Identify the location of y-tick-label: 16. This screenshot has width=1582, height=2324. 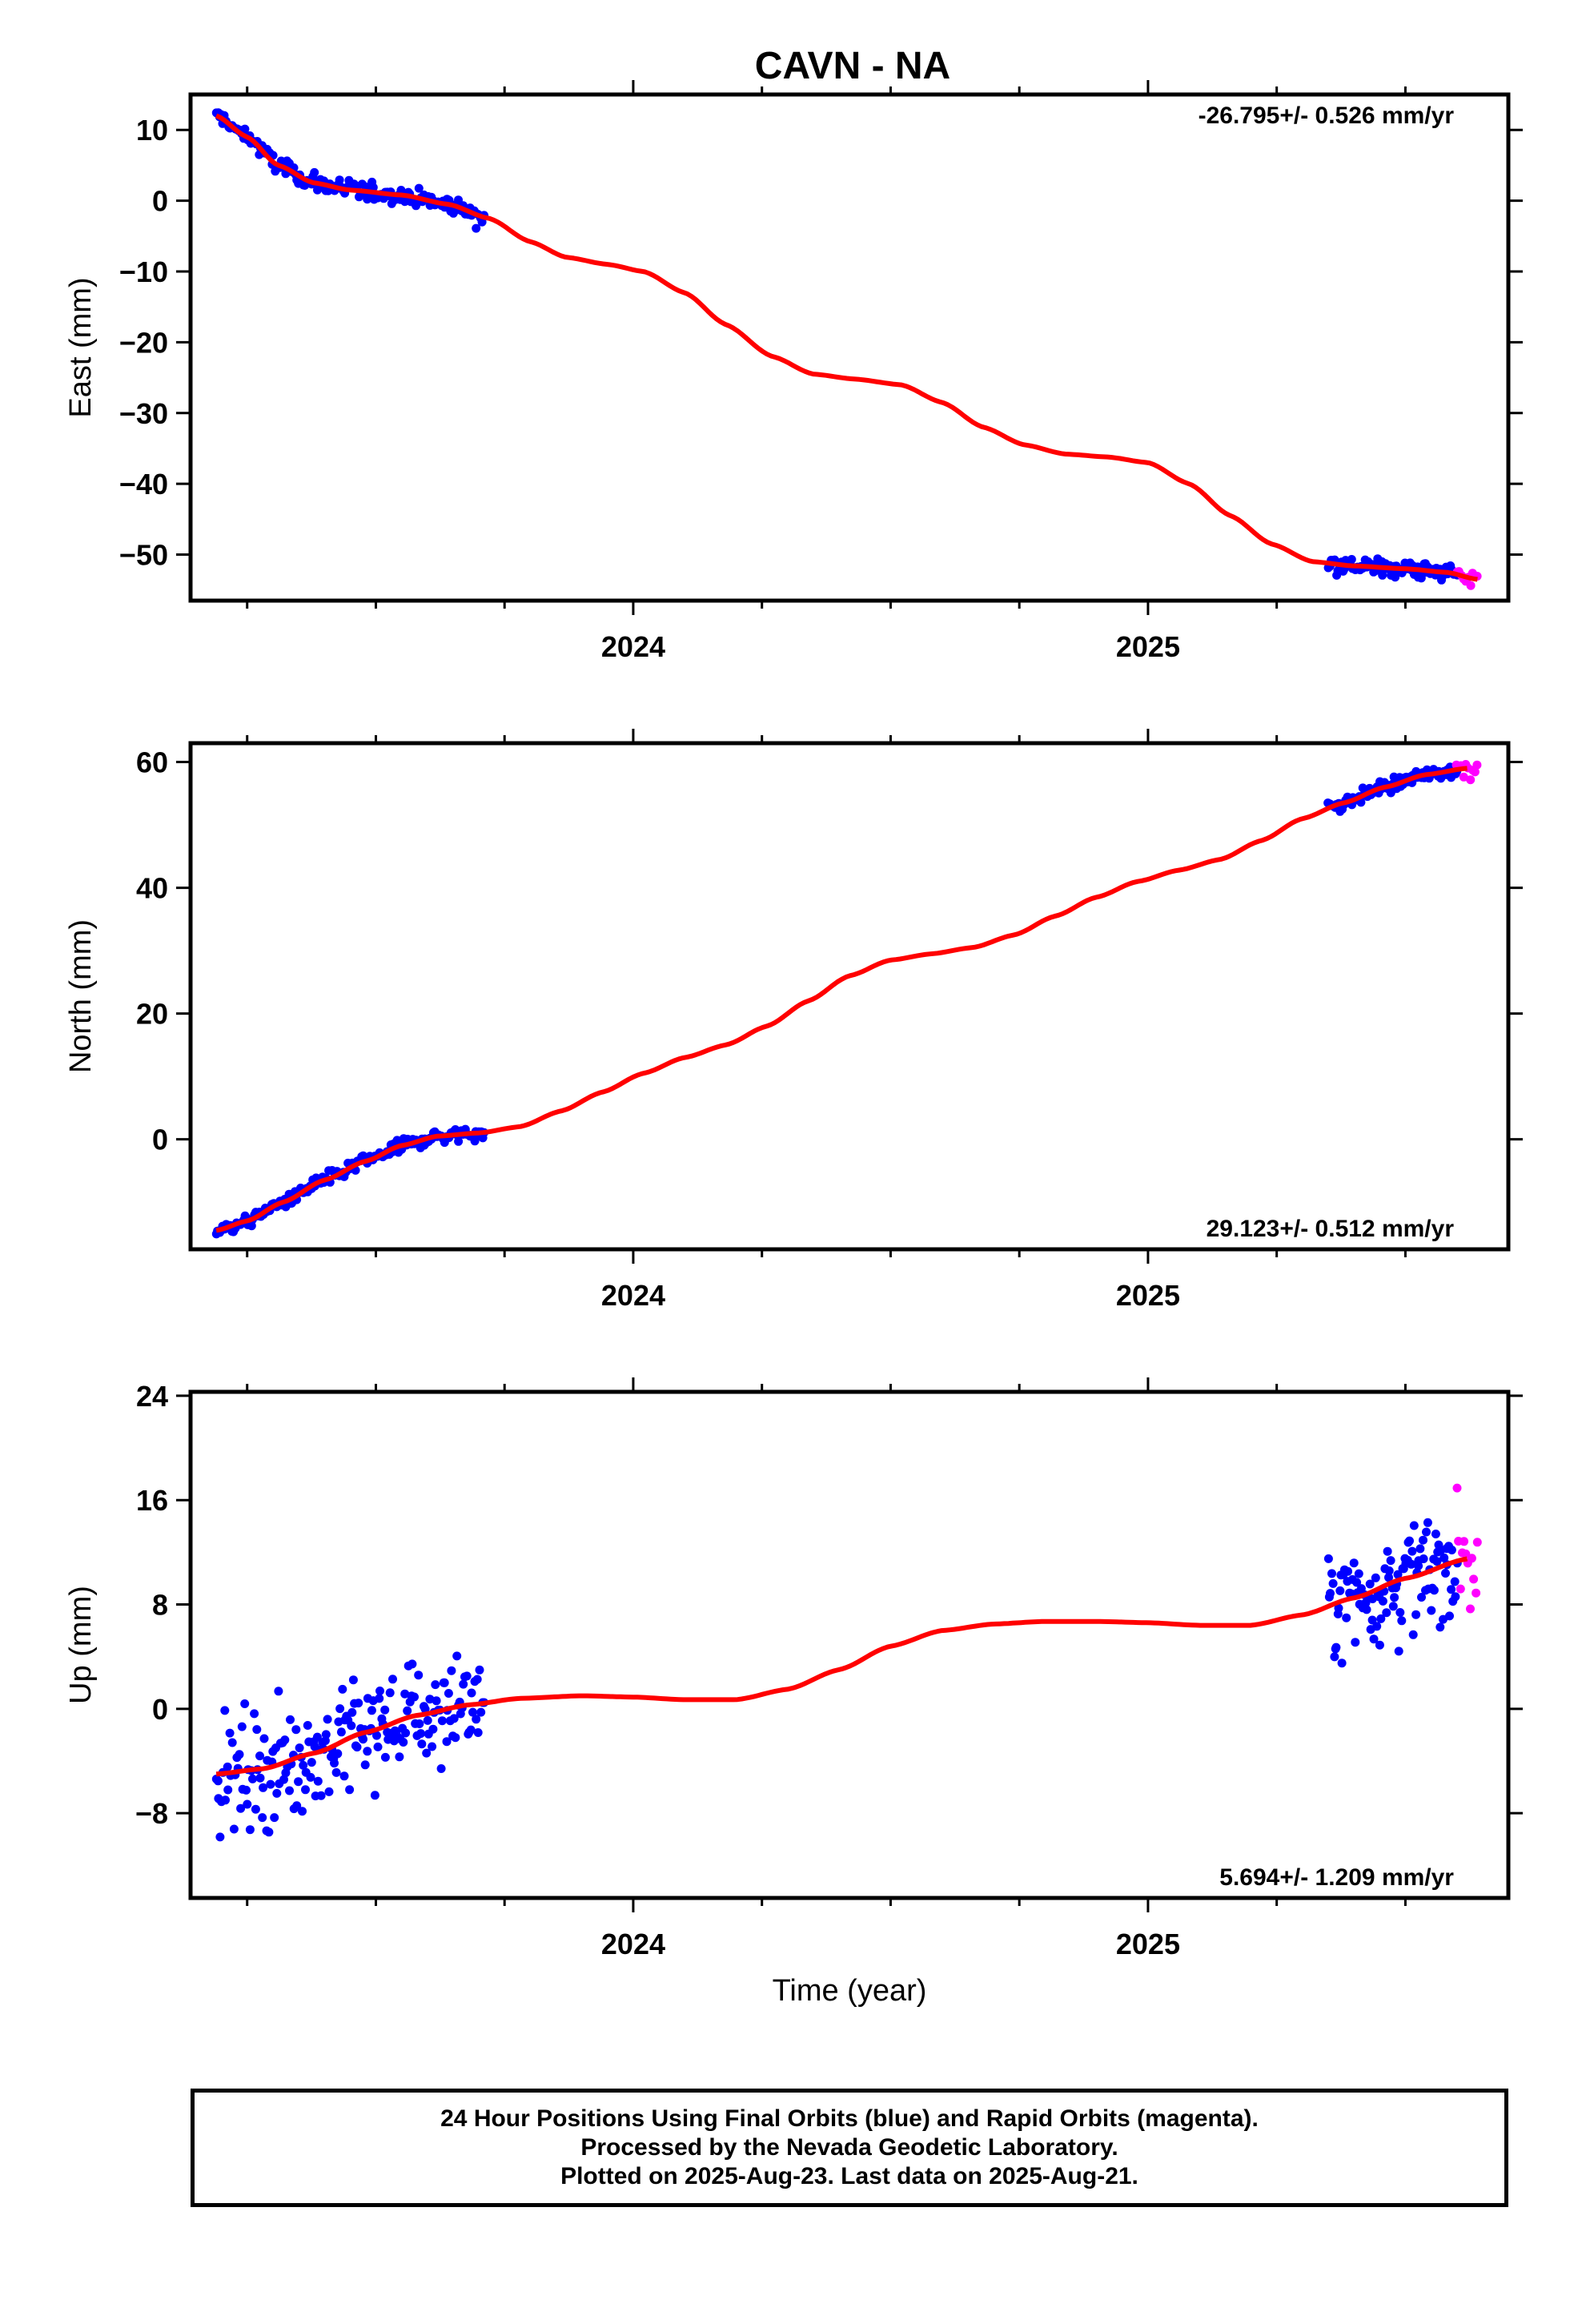
(152, 1500).